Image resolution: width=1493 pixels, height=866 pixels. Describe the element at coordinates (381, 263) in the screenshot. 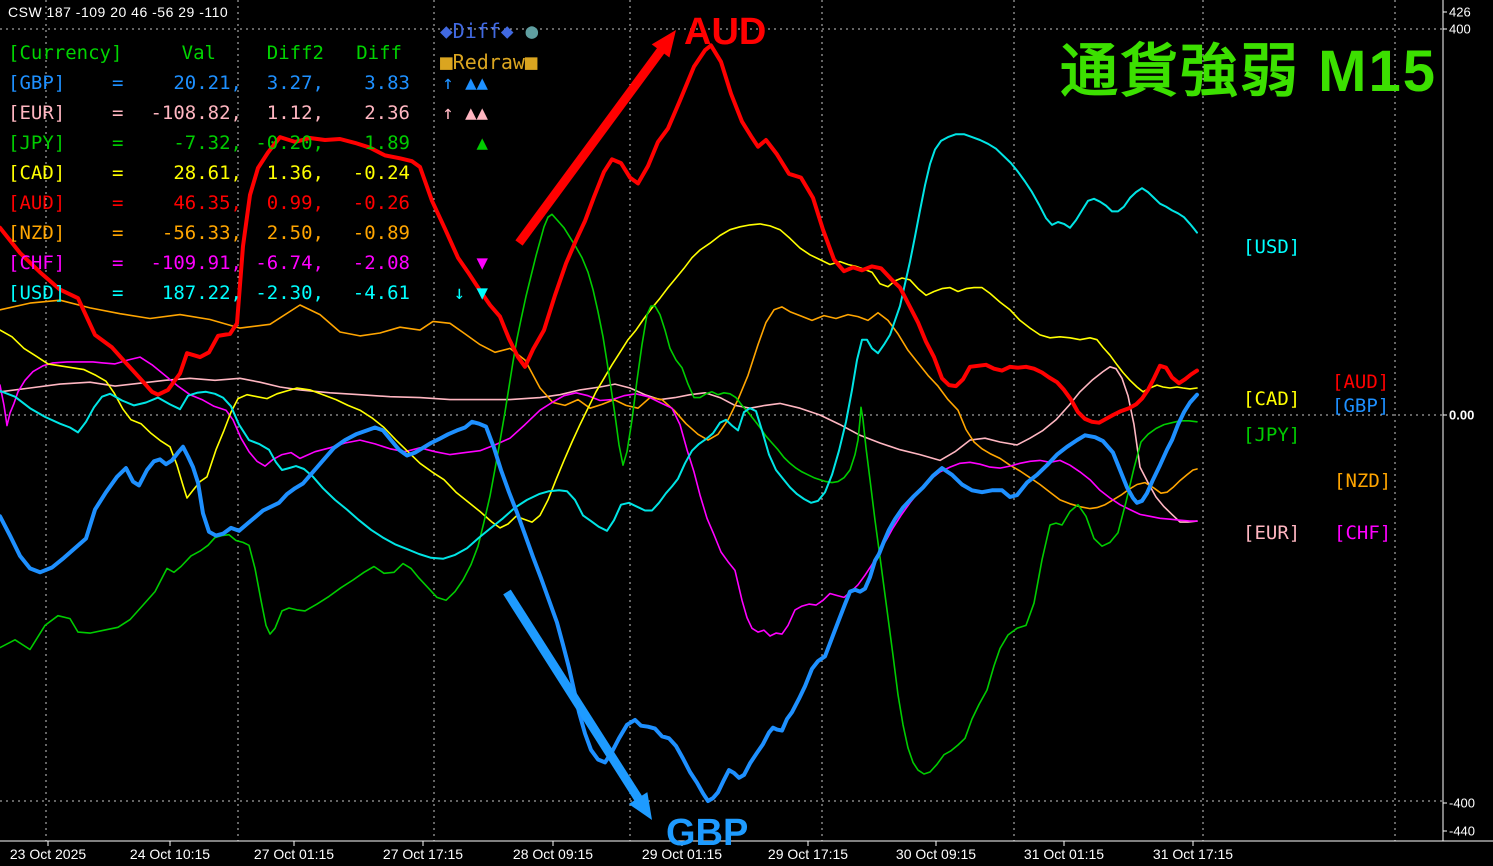

I see `cell-diff: -2.08` at that location.